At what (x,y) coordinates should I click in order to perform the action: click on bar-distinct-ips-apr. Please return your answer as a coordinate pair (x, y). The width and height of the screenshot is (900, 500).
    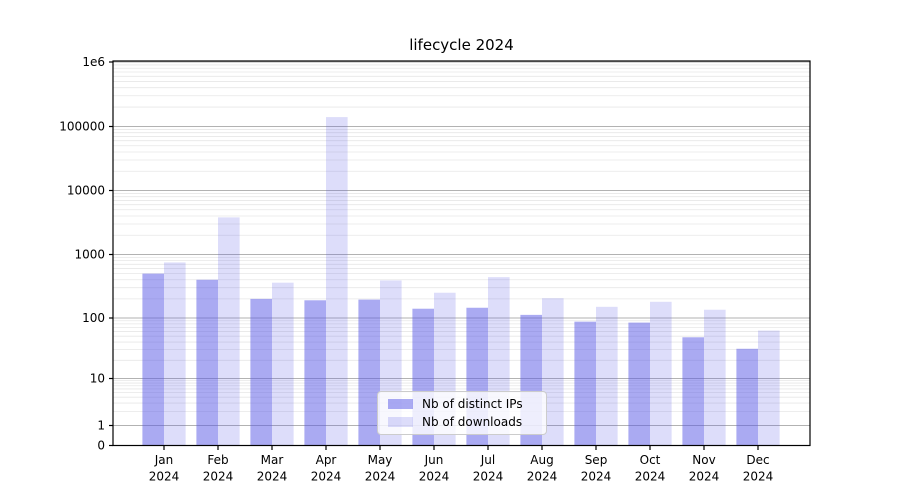
    Looking at the image, I should click on (315, 373).